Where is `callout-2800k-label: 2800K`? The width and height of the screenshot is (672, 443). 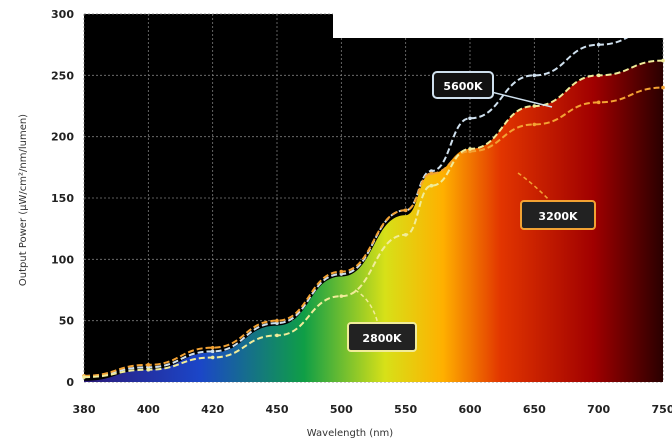 callout-2800k-label: 2800K is located at coordinates (382, 338).